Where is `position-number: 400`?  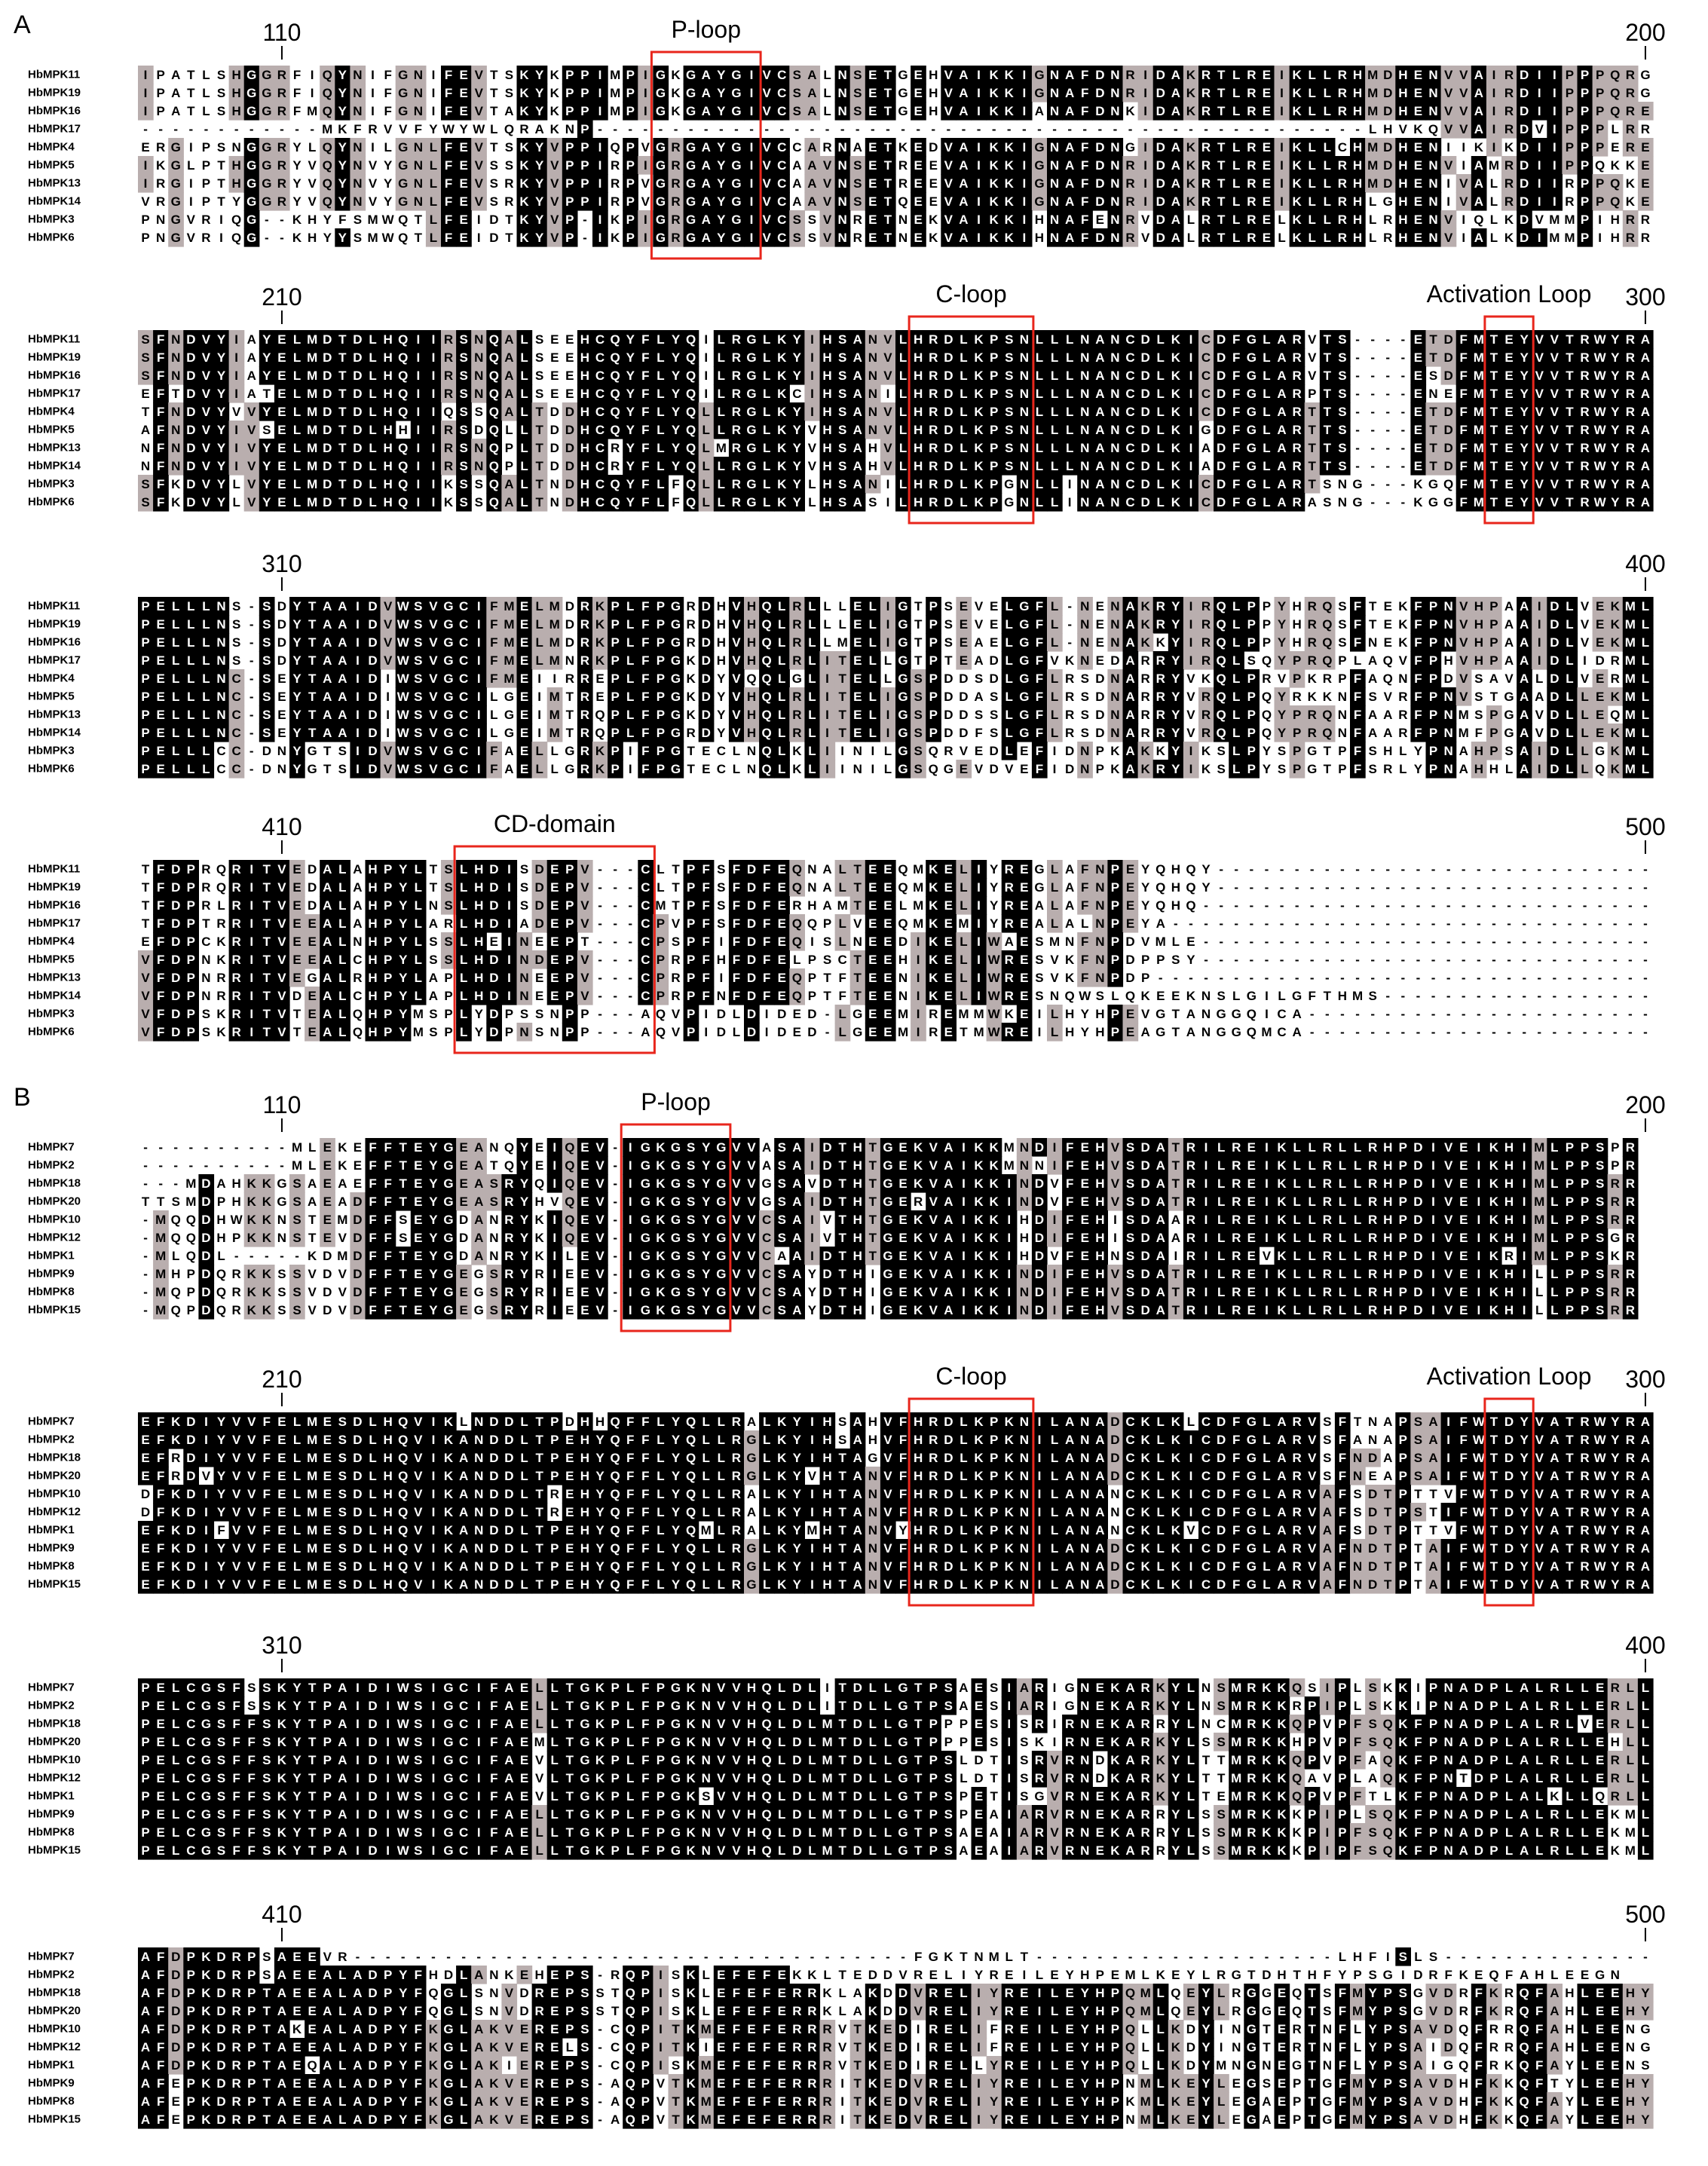 position-number: 400 is located at coordinates (1645, 563).